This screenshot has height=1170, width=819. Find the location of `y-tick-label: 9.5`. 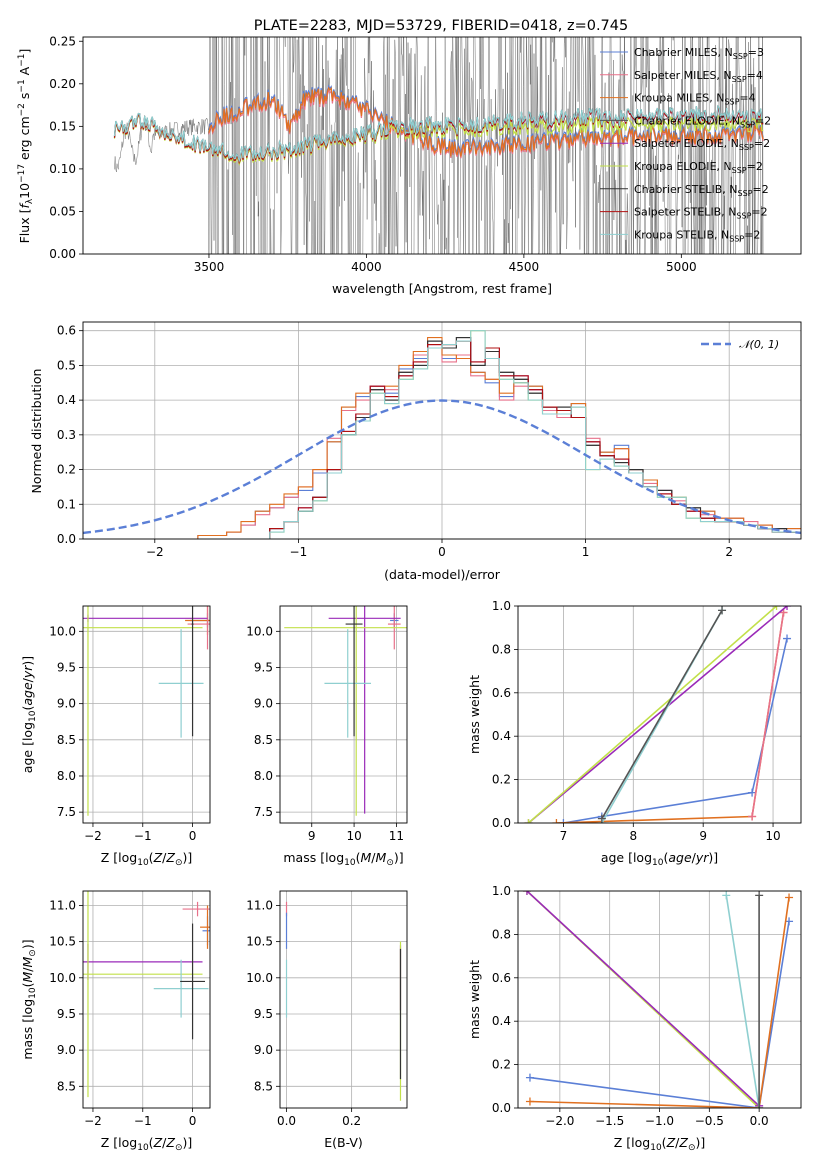

y-tick-label: 9.5 is located at coordinates (263, 667).